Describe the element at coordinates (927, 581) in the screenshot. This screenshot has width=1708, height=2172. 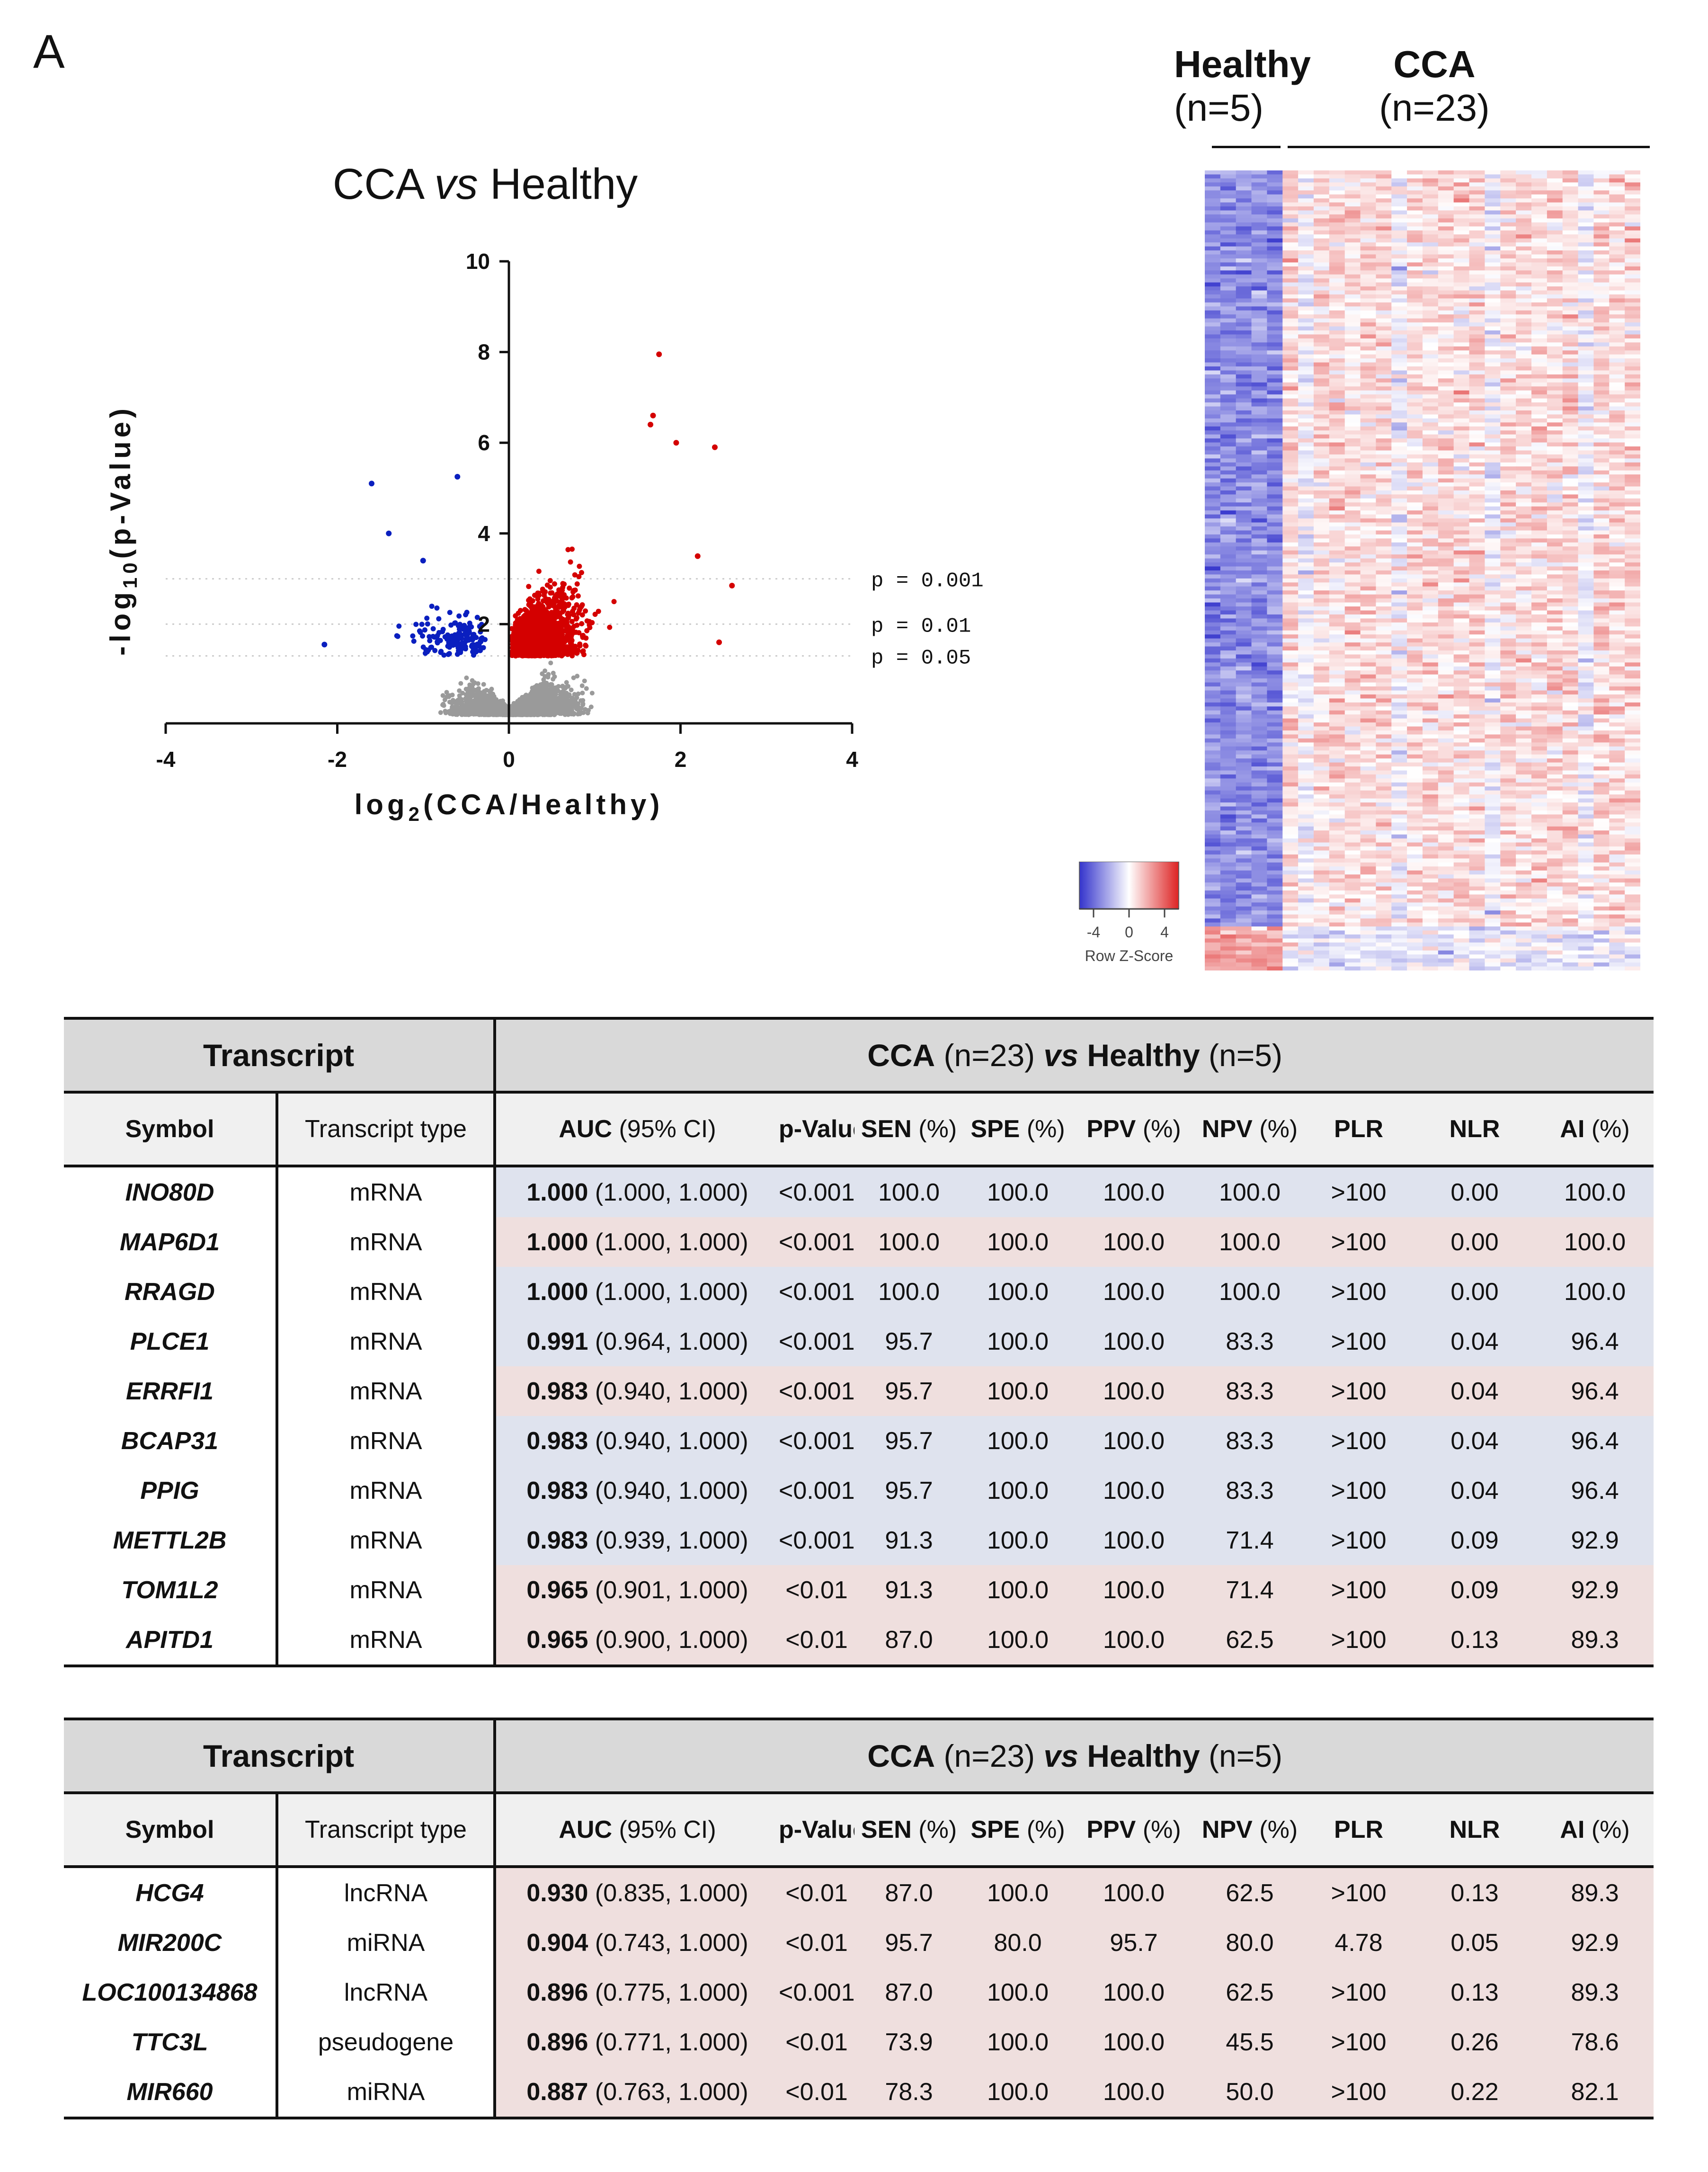
I see `threshold-label: p = 0.001` at that location.